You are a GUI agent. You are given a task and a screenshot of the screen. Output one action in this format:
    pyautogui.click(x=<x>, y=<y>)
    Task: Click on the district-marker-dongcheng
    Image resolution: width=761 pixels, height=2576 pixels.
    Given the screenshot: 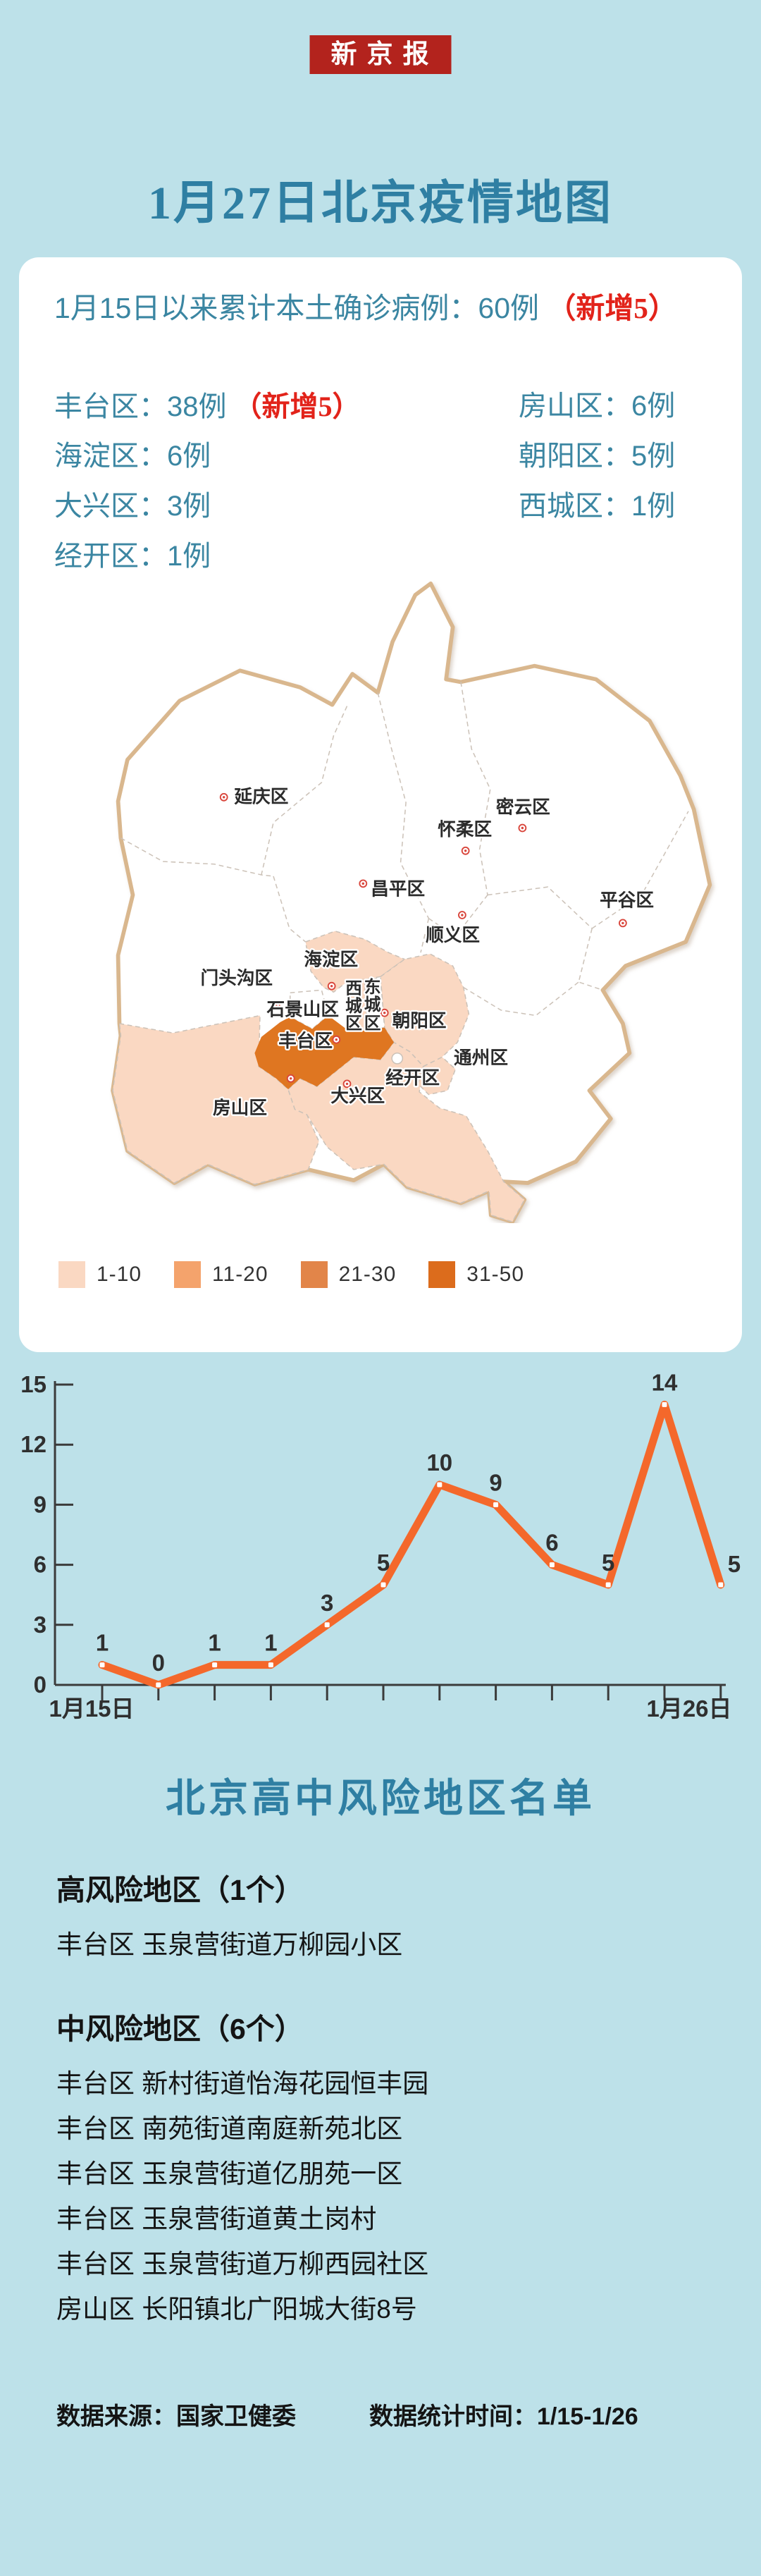 What is the action you would take?
    pyautogui.click(x=384, y=1012)
    